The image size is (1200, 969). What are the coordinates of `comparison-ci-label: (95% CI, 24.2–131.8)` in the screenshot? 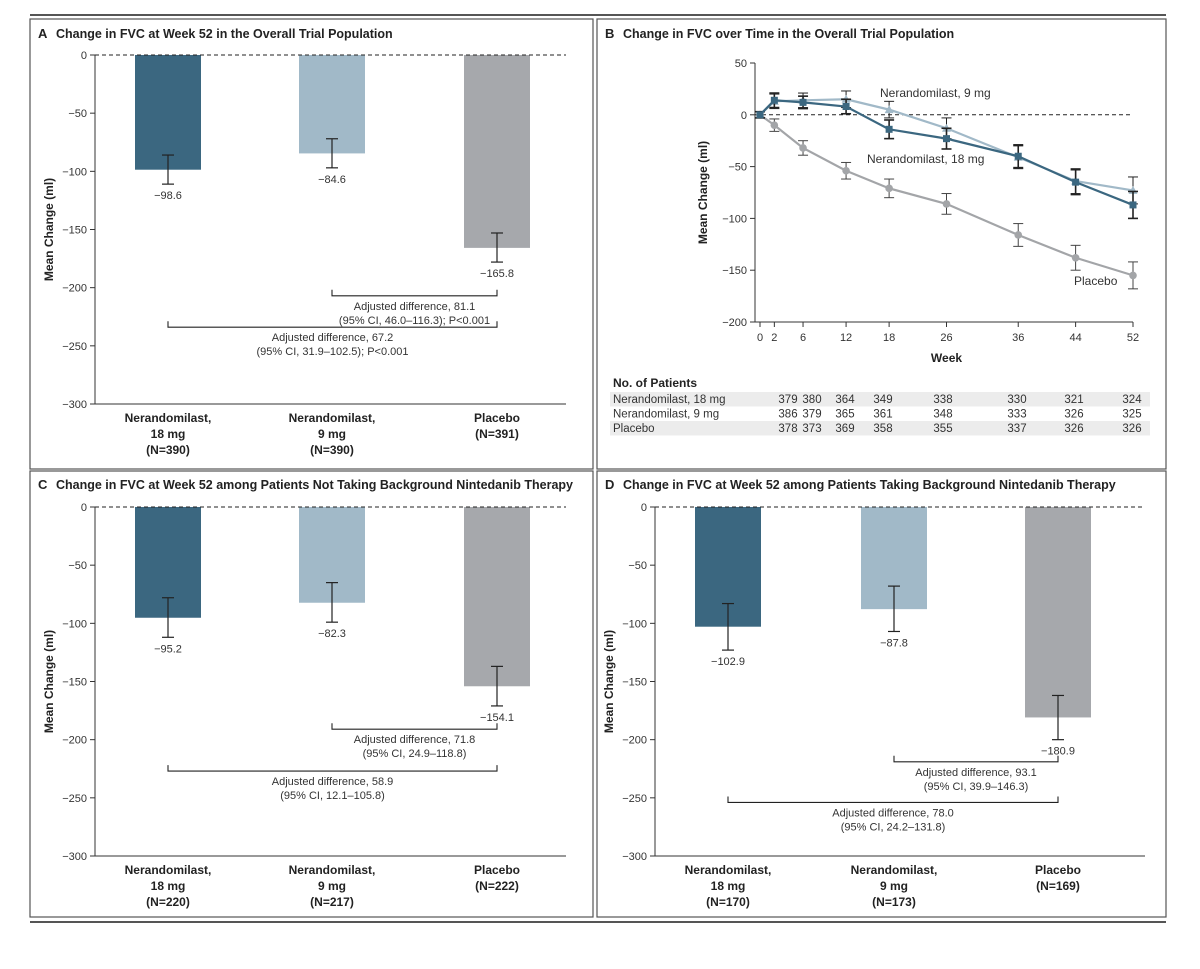 It's located at (893, 827).